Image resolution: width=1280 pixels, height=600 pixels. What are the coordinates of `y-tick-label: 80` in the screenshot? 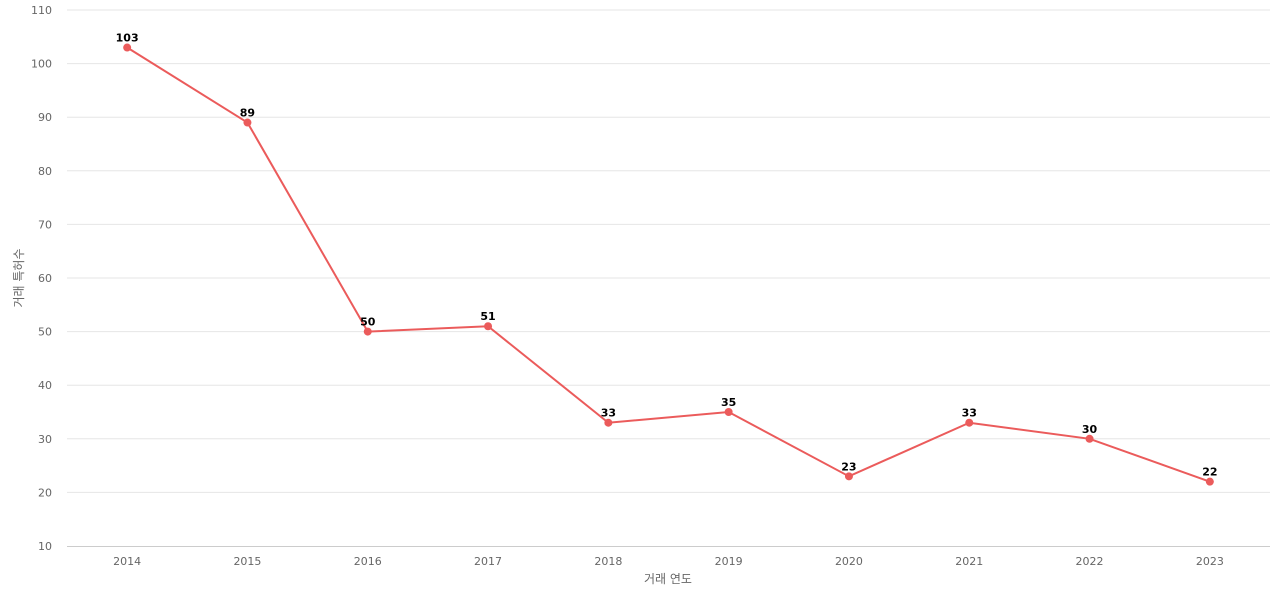 It's located at (45, 171).